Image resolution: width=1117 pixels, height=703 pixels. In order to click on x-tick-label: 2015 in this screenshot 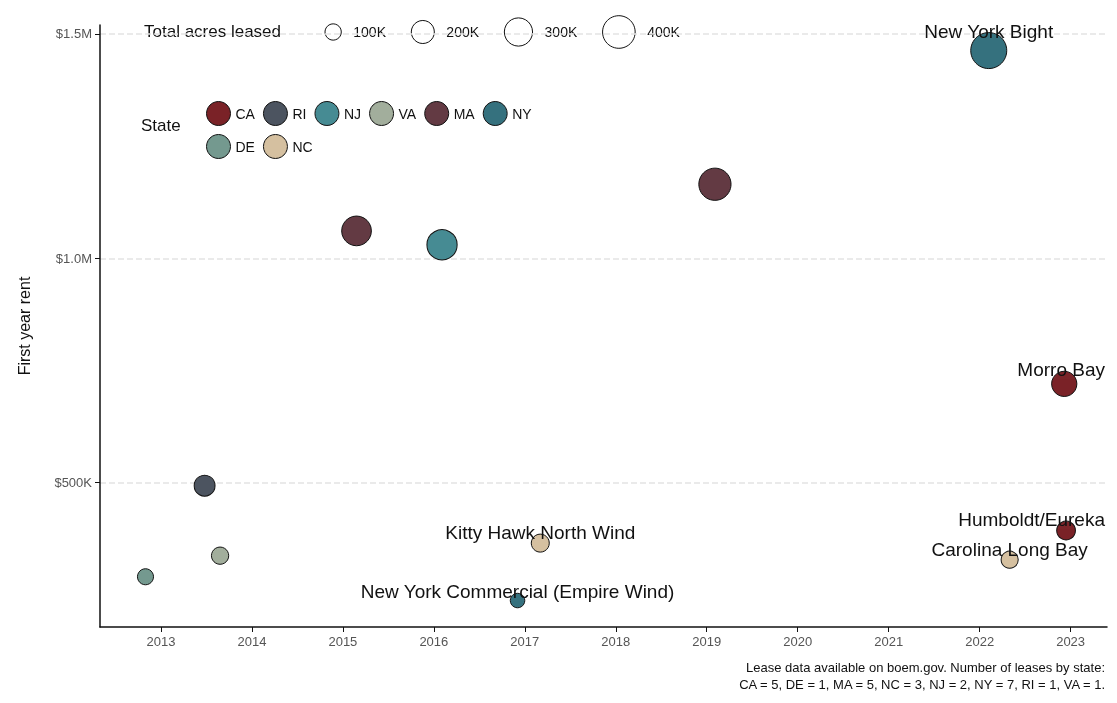, I will do `click(343, 641)`.